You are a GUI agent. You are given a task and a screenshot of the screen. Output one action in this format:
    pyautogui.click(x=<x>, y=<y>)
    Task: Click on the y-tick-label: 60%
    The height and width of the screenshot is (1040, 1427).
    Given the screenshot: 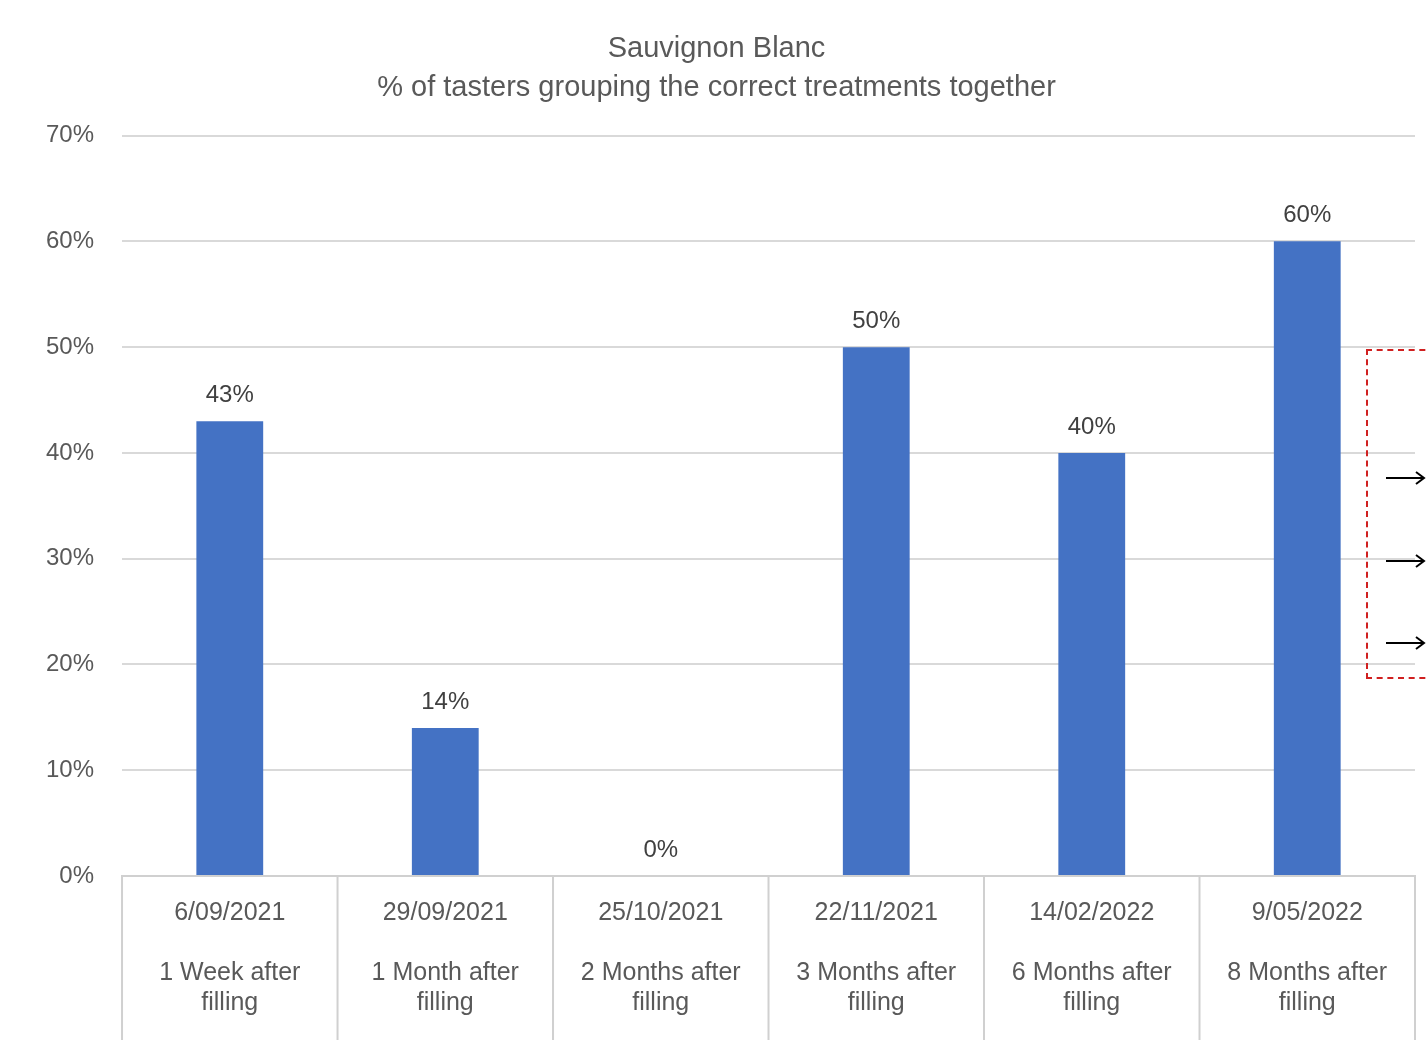 What is the action you would take?
    pyautogui.click(x=70, y=239)
    